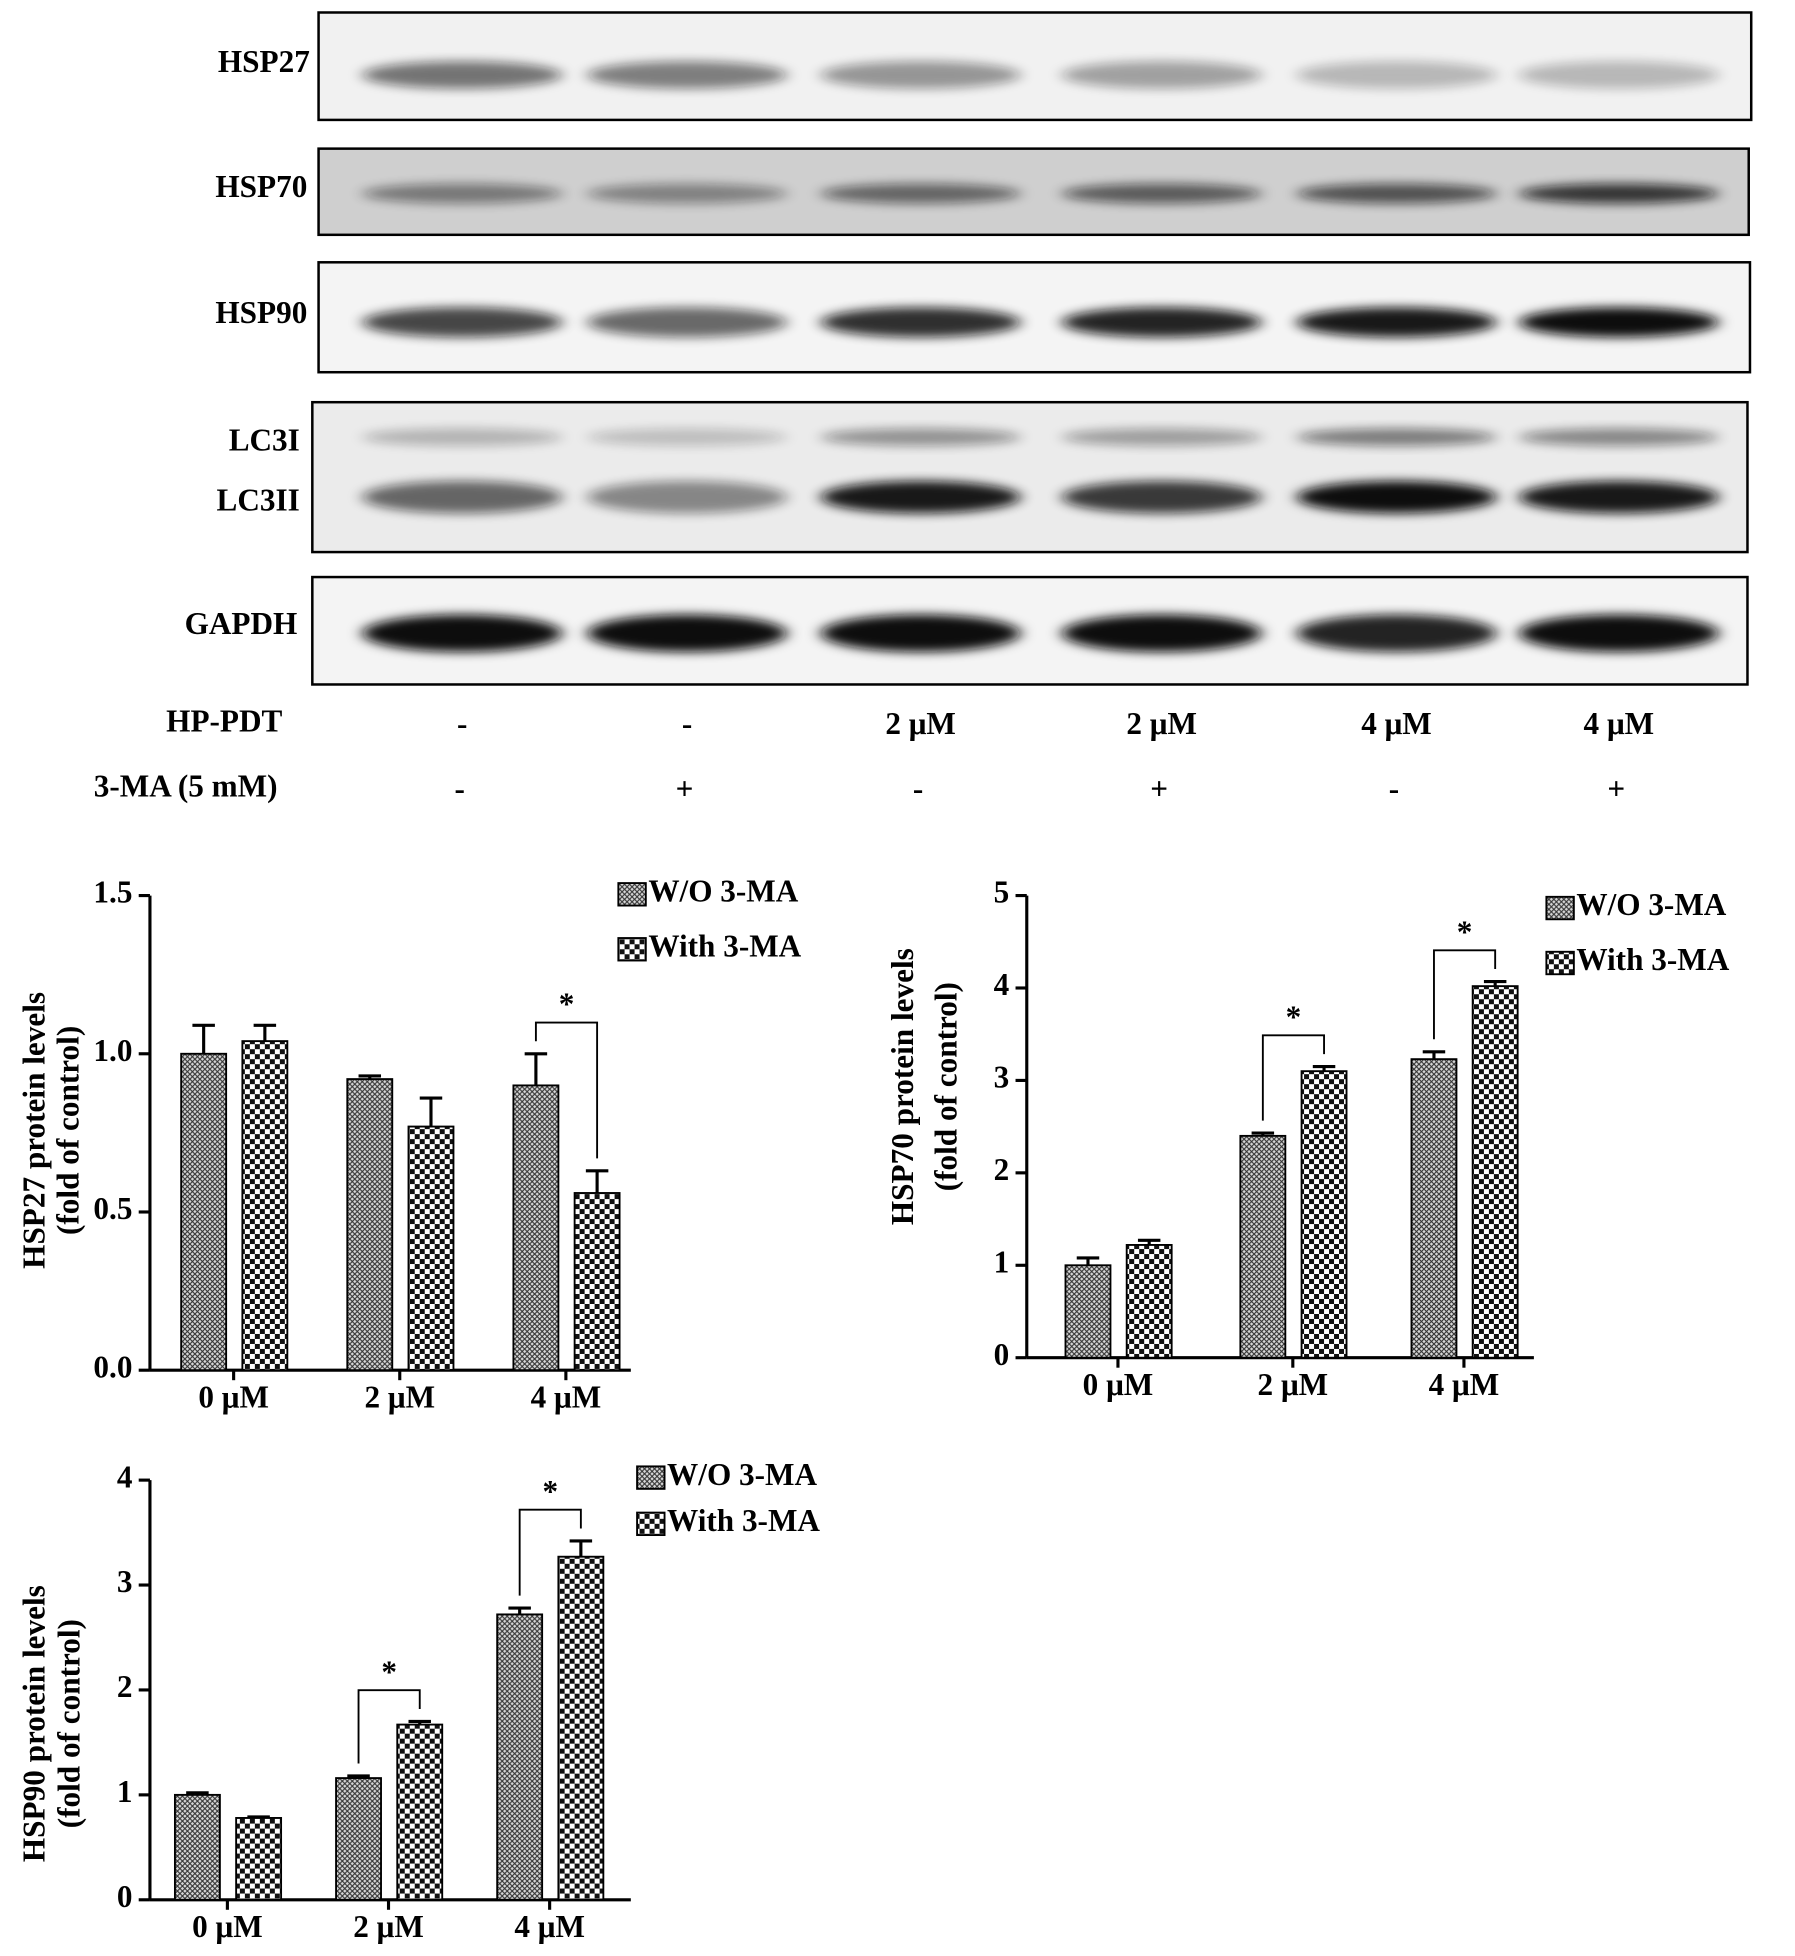  What do you see at coordinates (261, 312) in the screenshot?
I see `band-label: HSP90` at bounding box center [261, 312].